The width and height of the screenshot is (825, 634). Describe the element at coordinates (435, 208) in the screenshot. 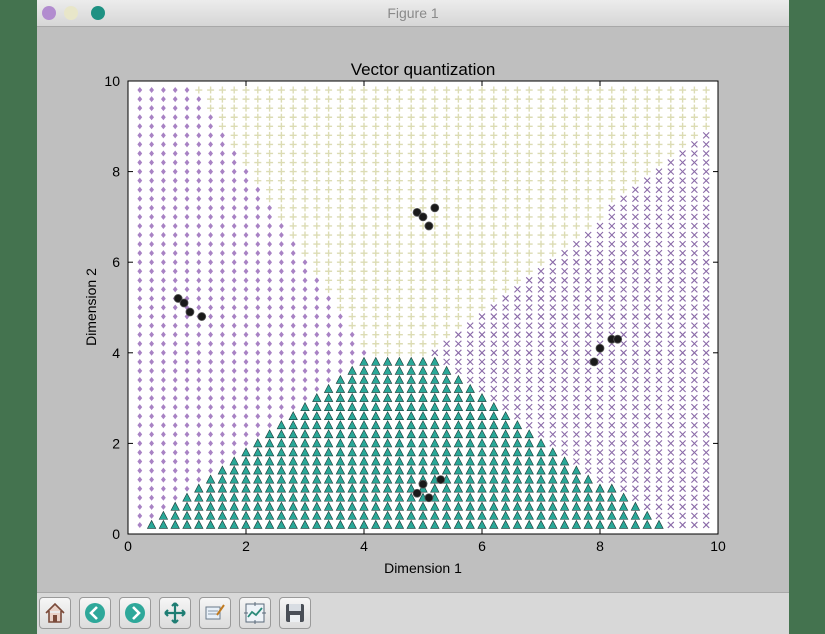

I see `data-point` at that location.